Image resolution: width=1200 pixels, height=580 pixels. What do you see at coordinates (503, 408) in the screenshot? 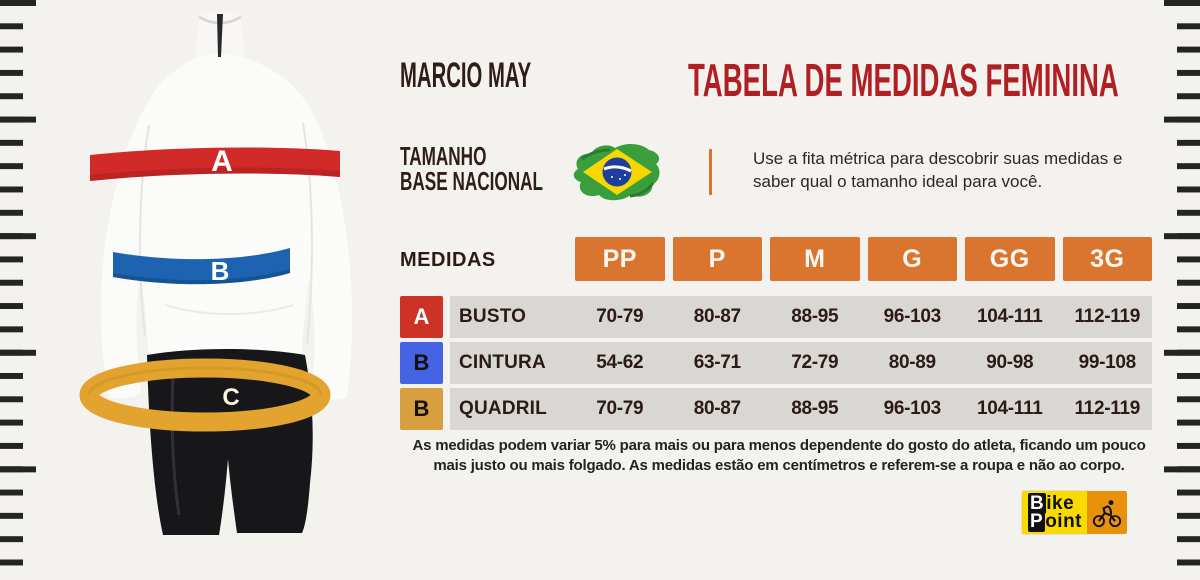
I see `row-label: QUADRIL` at bounding box center [503, 408].